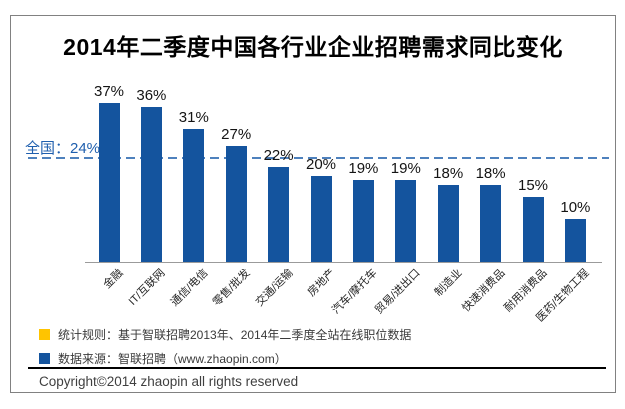 This screenshot has height=409, width=625. I want to click on value-label: 31%, so click(193, 117).